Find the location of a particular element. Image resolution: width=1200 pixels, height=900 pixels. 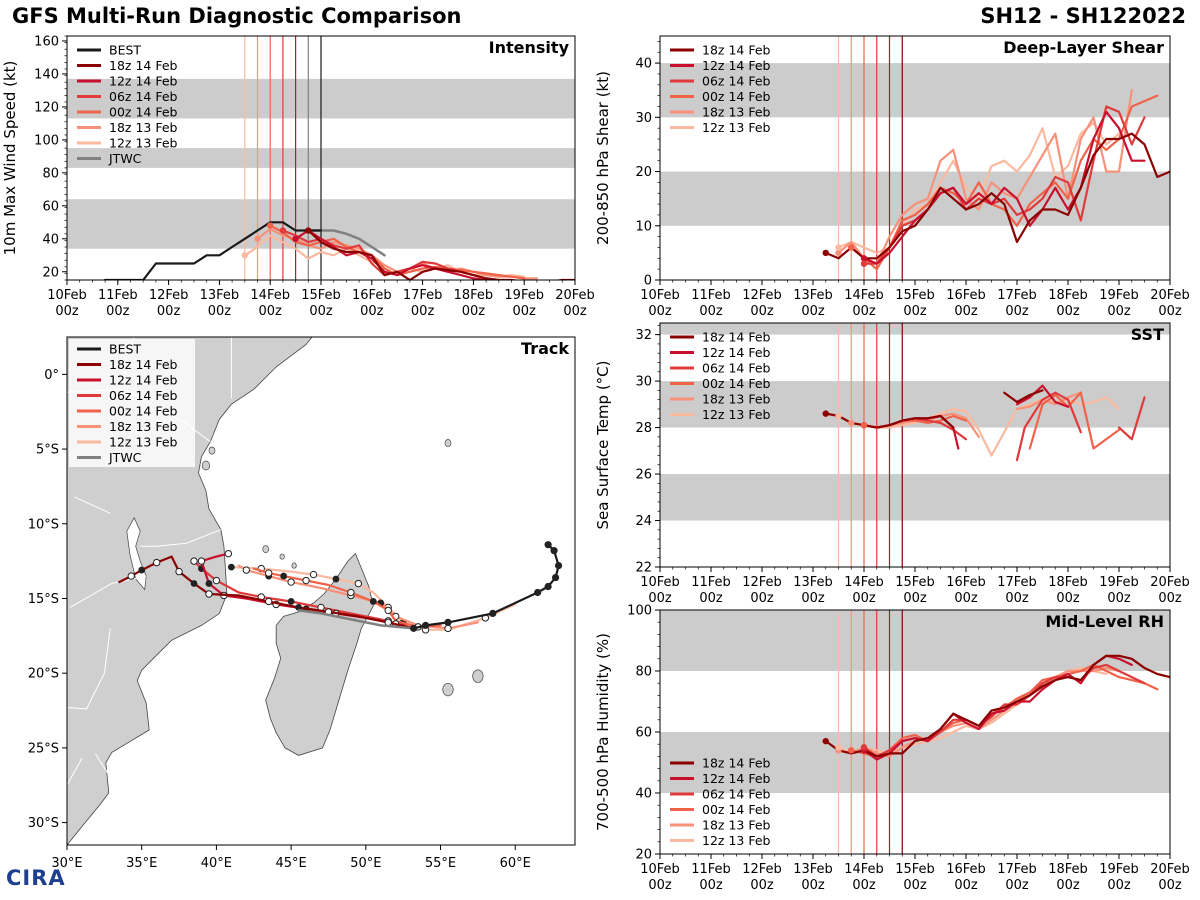

shear-title: Deep-Layer Shear is located at coordinates (1083, 47).